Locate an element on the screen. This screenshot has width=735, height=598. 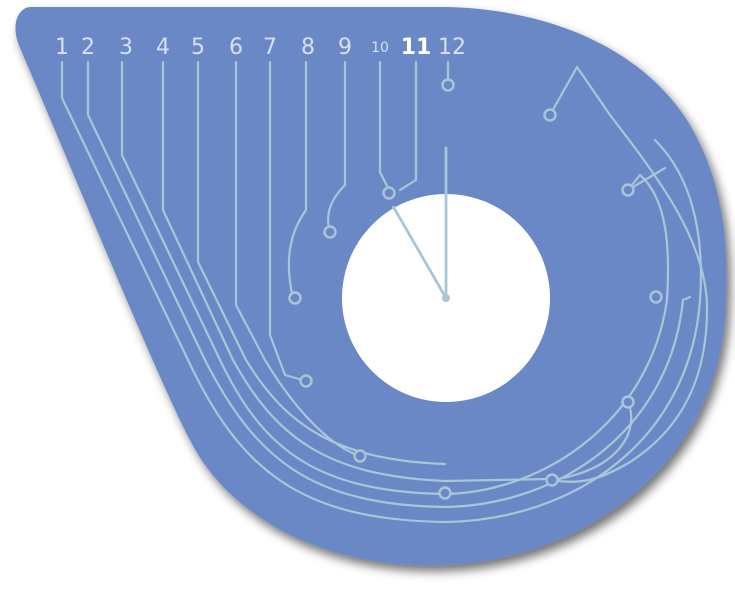
numeral-4: 4 is located at coordinates (163, 47).